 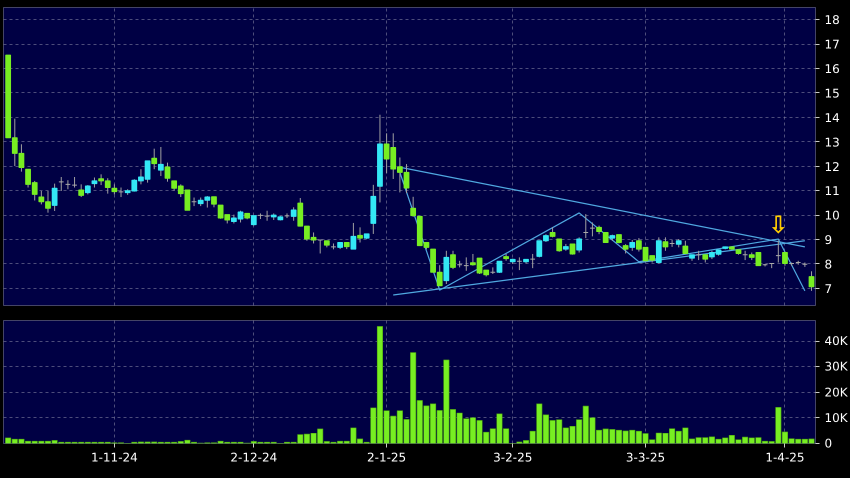 I want to click on y-tick-label: 7, so click(x=828, y=289).